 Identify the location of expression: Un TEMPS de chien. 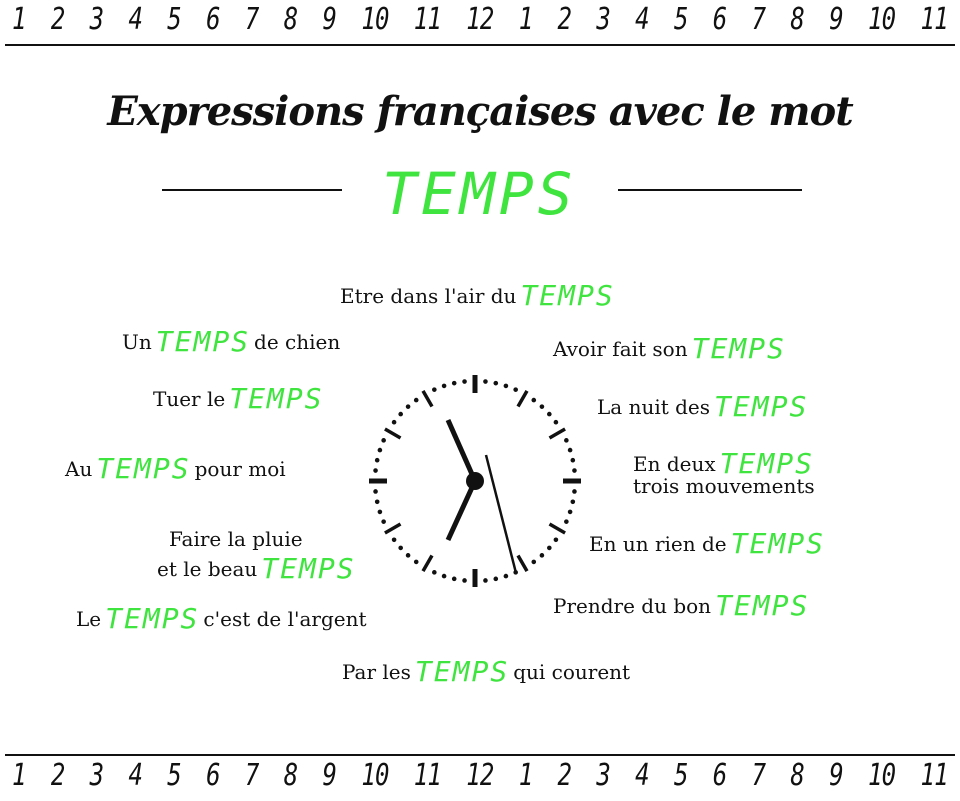
(231, 342).